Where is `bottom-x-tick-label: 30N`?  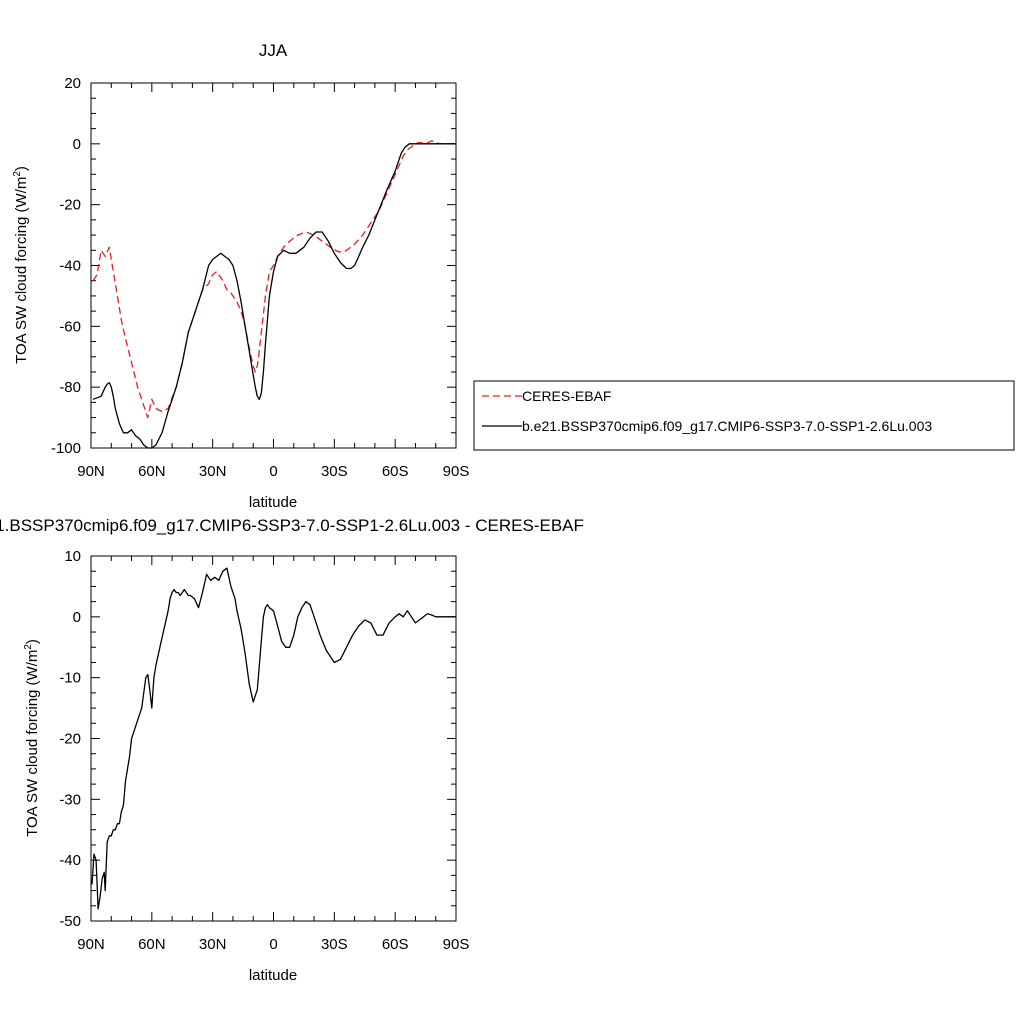 bottom-x-tick-label: 30N is located at coordinates (213, 944).